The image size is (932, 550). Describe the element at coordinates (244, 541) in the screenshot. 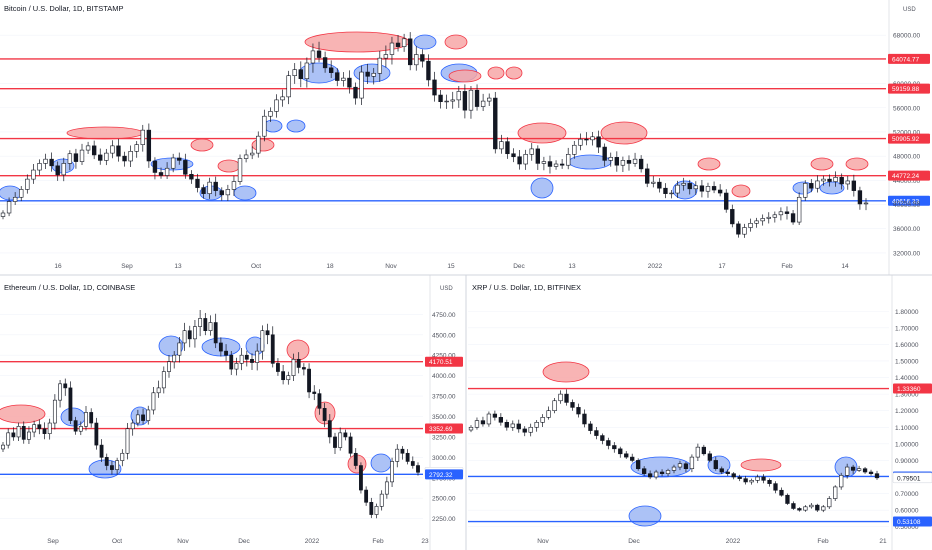

I see `x-tick-label: Dec` at that location.